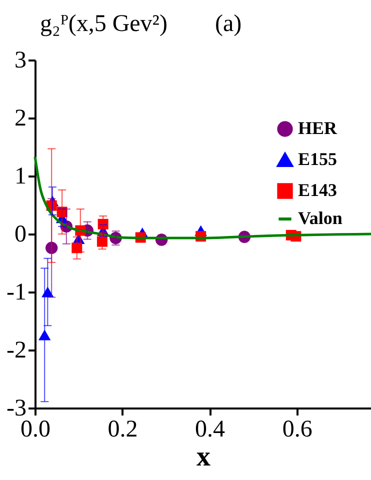  Describe the element at coordinates (123, 429) in the screenshot. I see `x-tick-label: 0.2` at that location.